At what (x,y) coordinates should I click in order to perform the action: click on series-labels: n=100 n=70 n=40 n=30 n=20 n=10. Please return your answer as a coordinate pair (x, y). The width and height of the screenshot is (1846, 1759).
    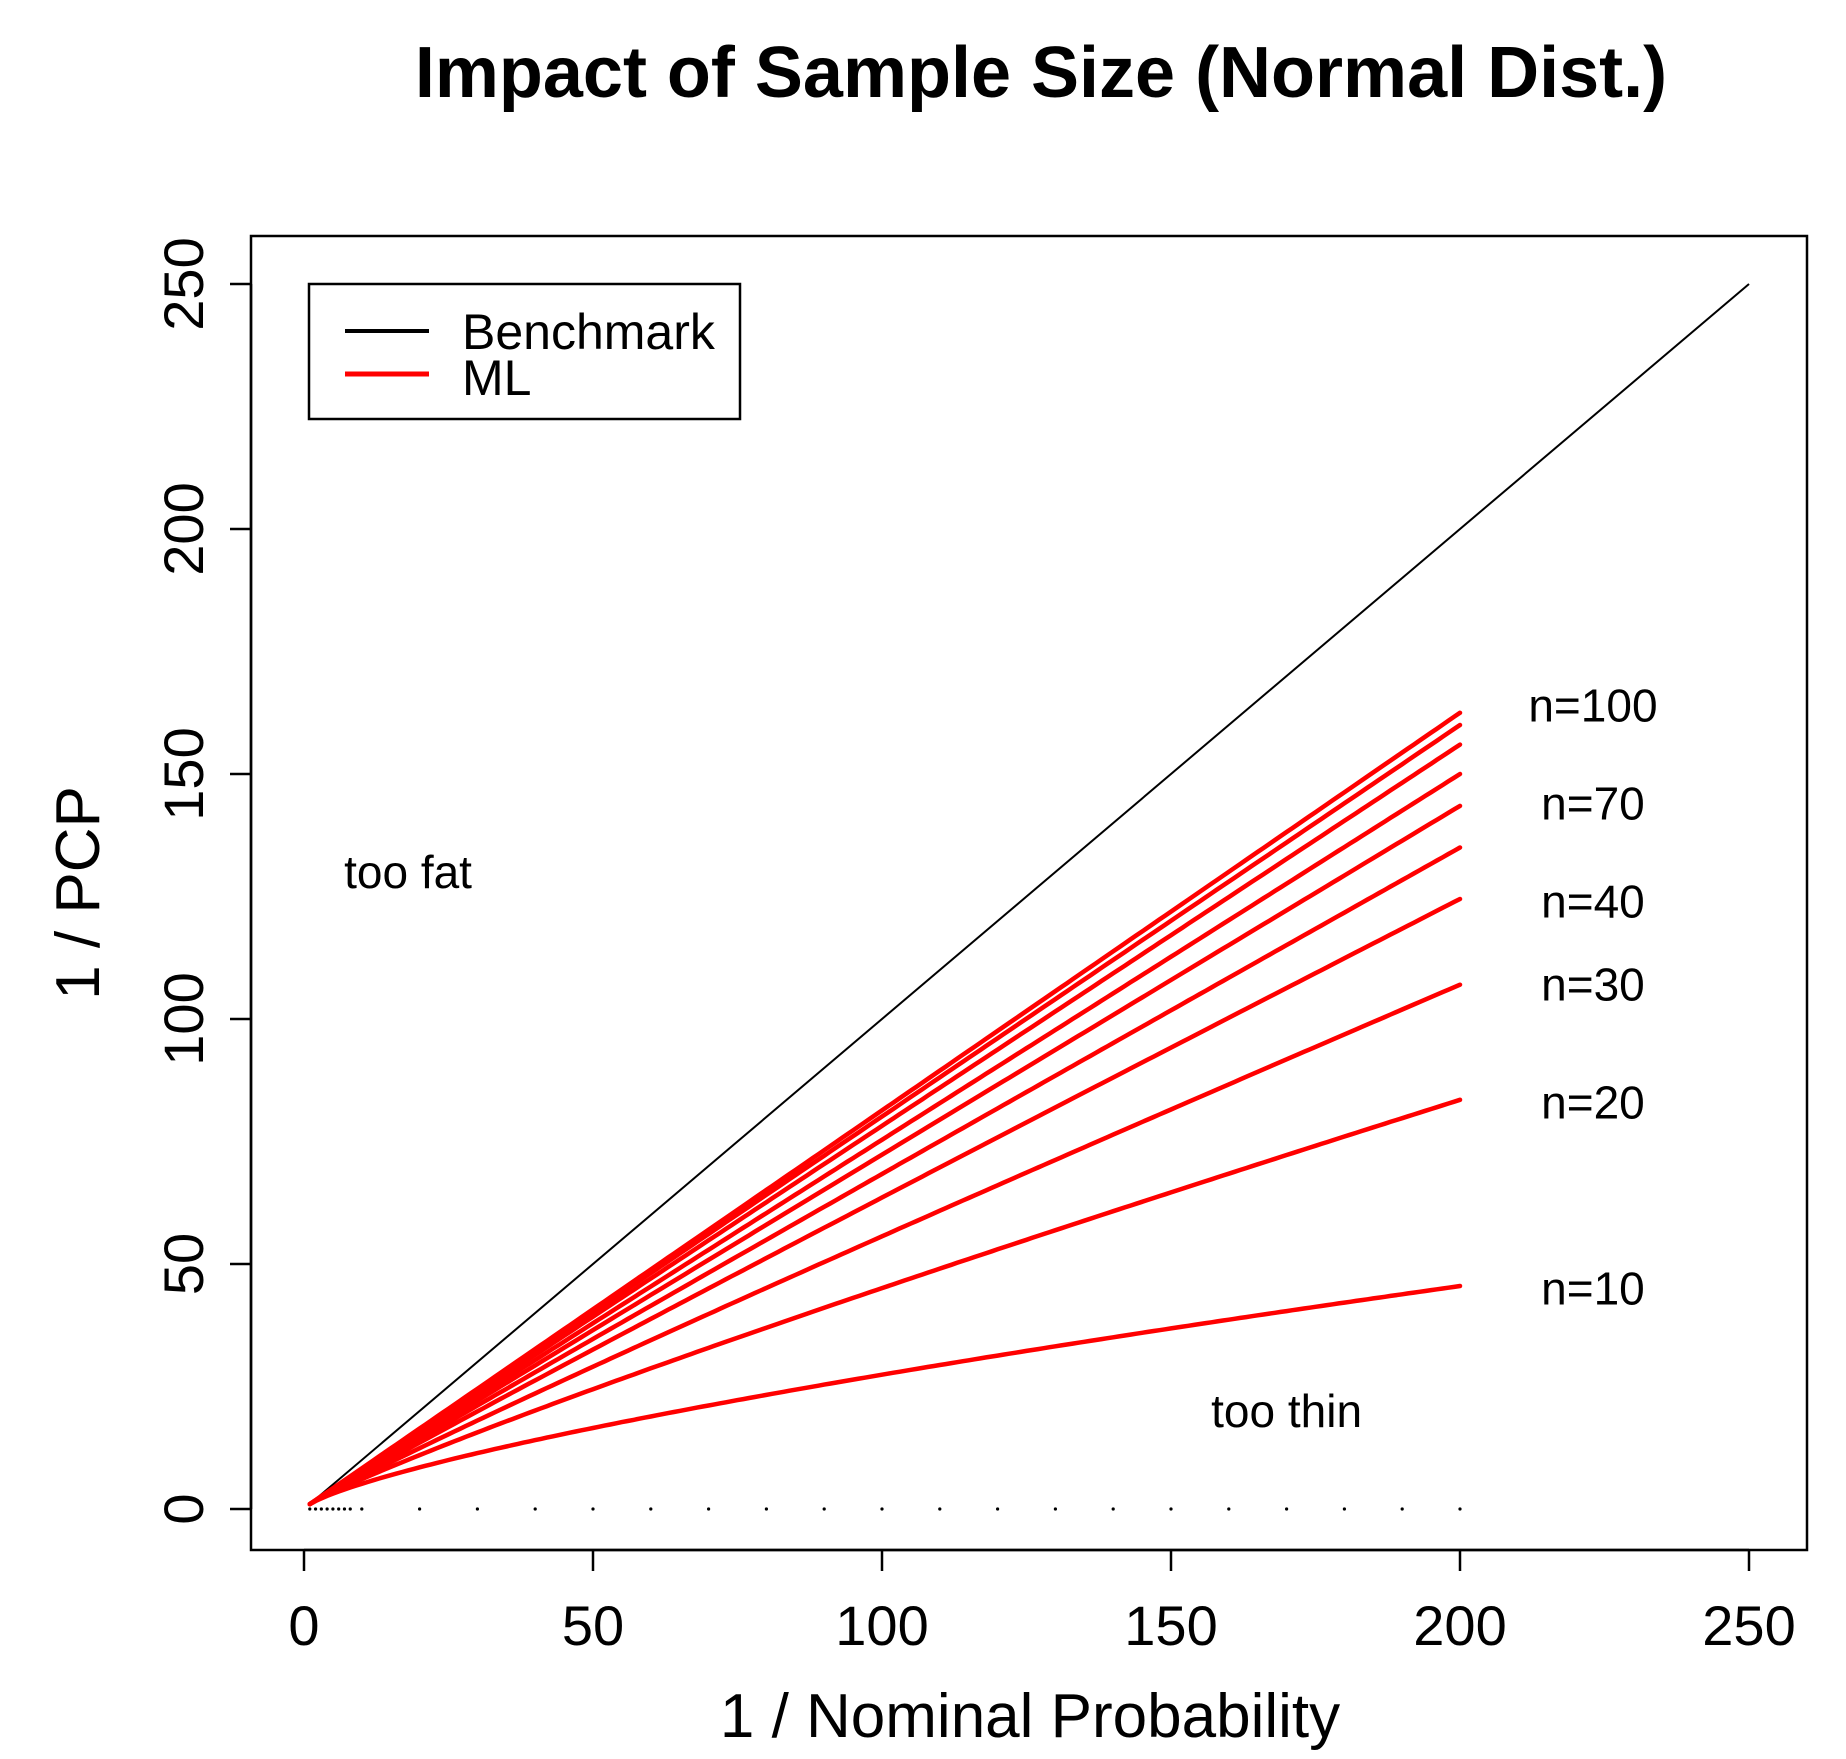
    Looking at the image, I should click on (1592, 996).